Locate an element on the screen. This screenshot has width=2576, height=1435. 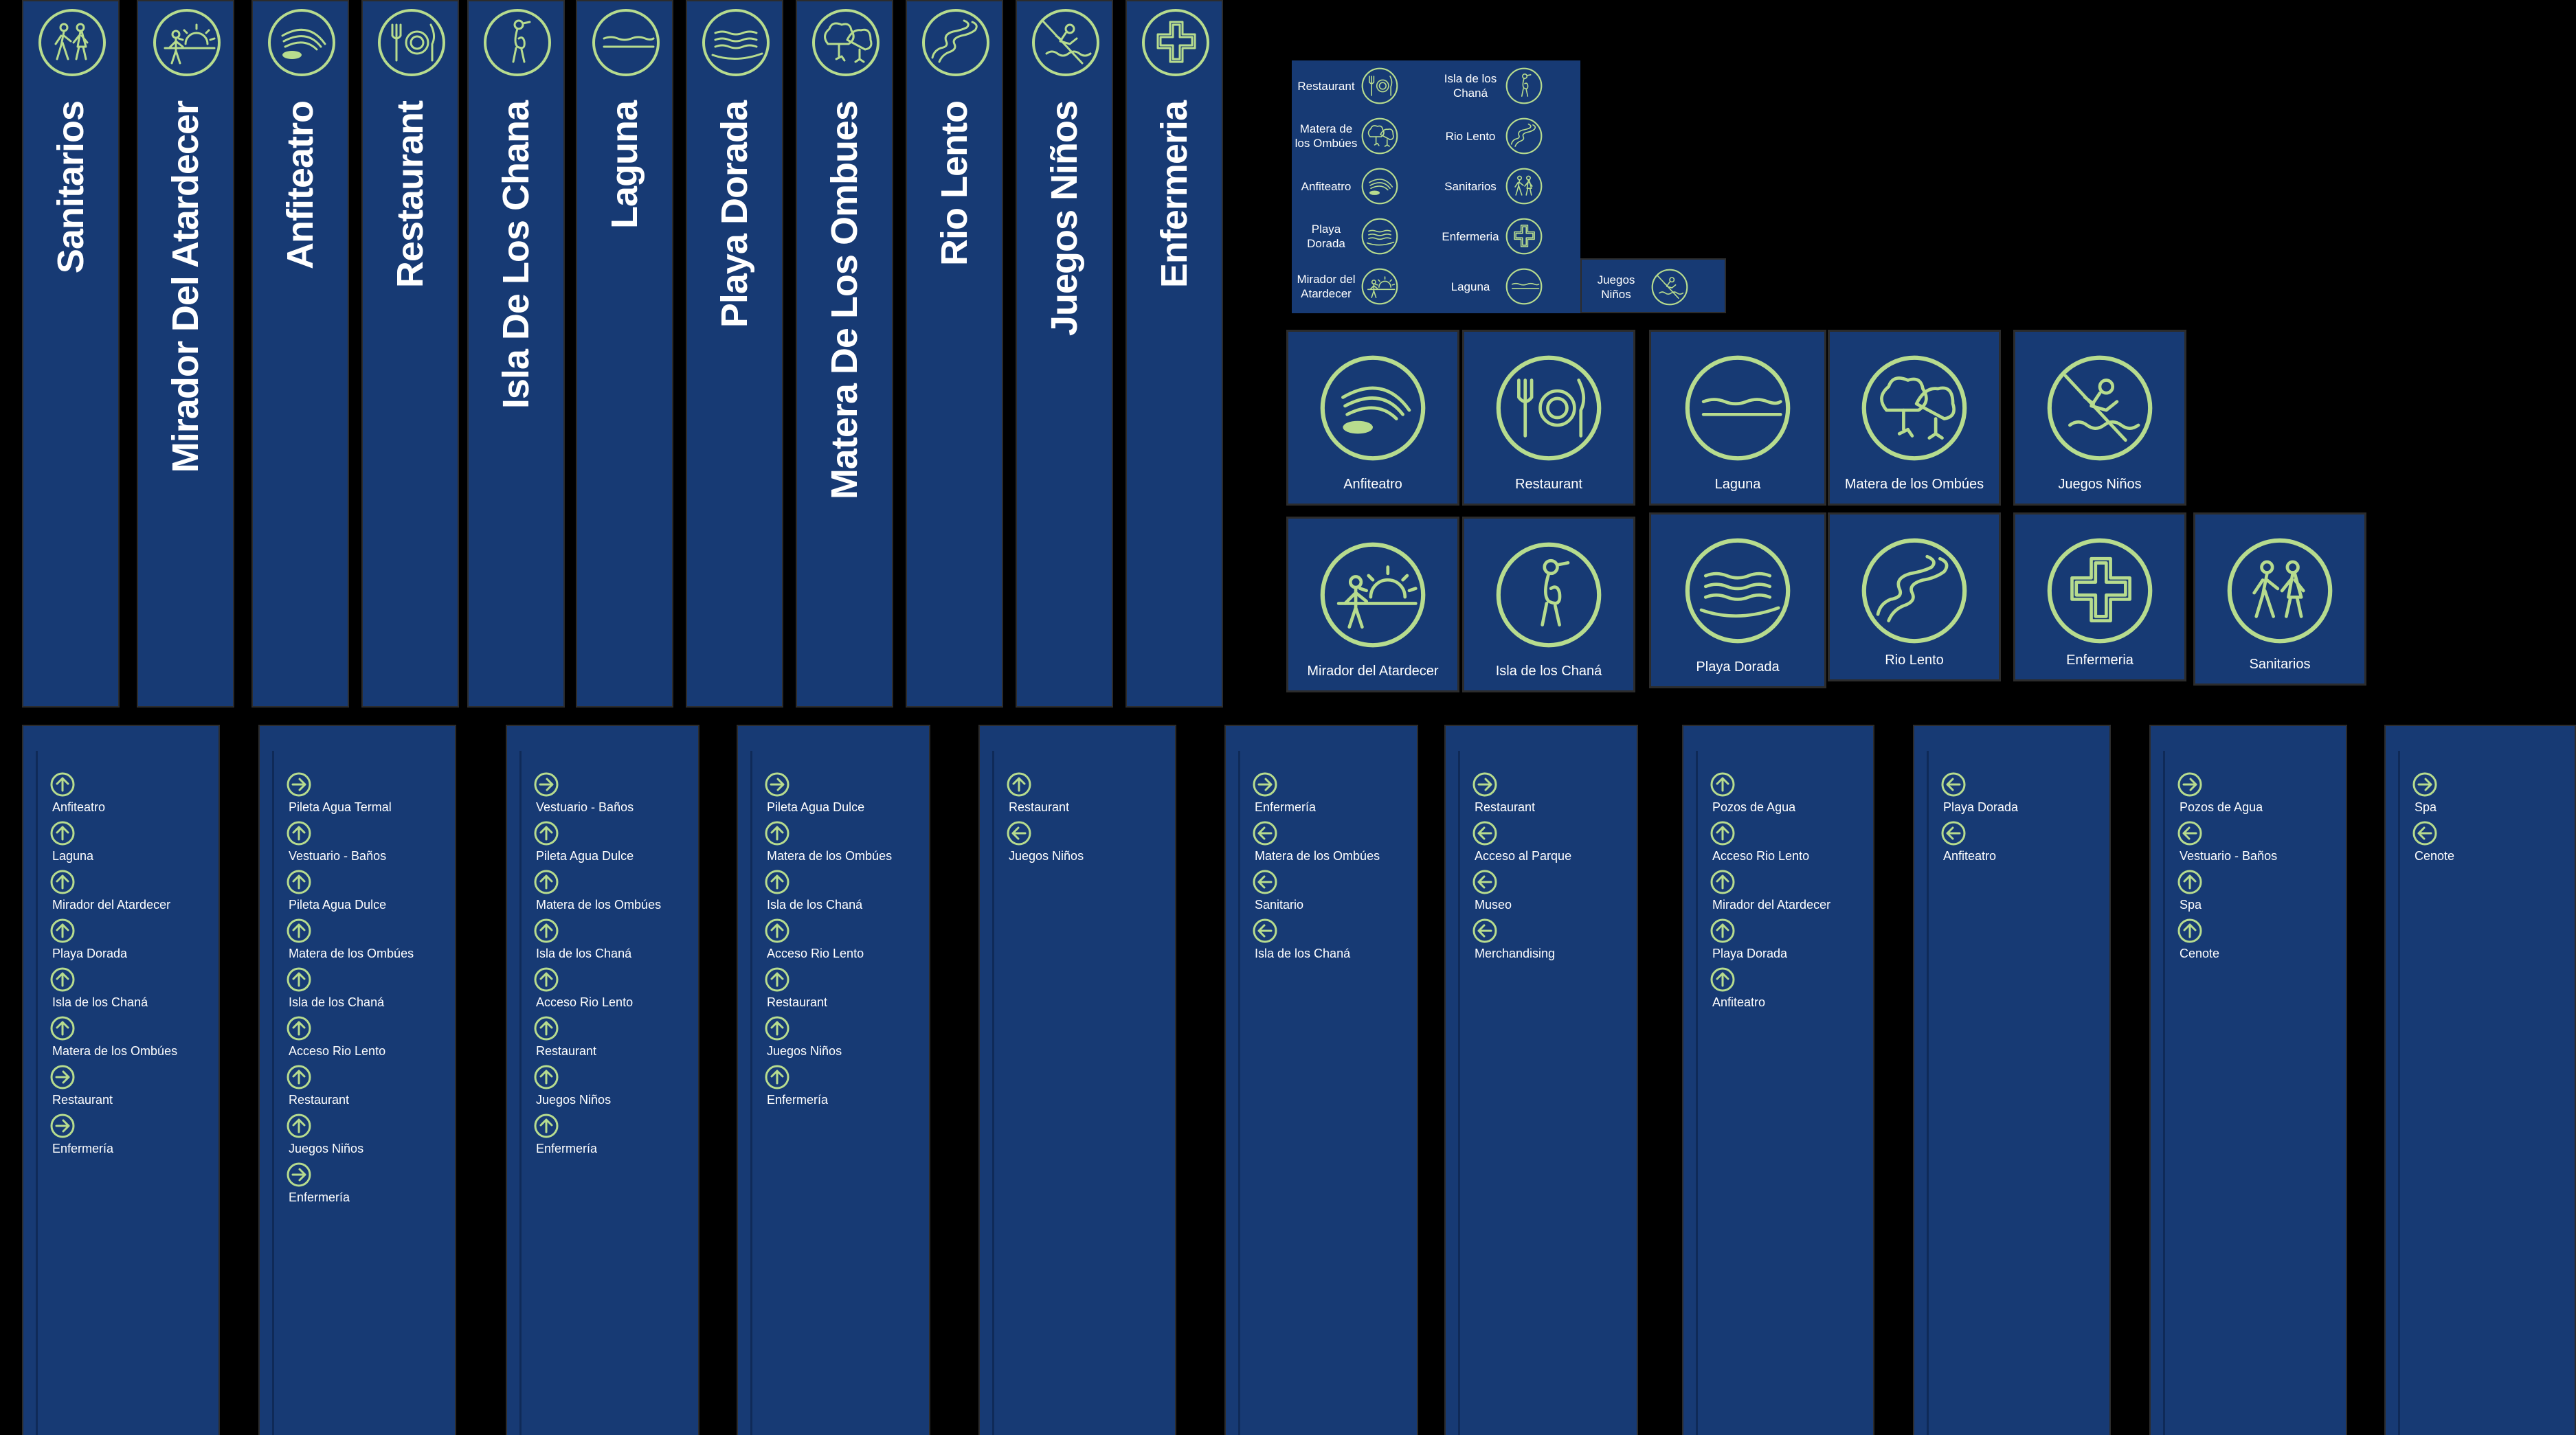
pictogram-tile: Mirador del Atardecer is located at coordinates (1372, 604).